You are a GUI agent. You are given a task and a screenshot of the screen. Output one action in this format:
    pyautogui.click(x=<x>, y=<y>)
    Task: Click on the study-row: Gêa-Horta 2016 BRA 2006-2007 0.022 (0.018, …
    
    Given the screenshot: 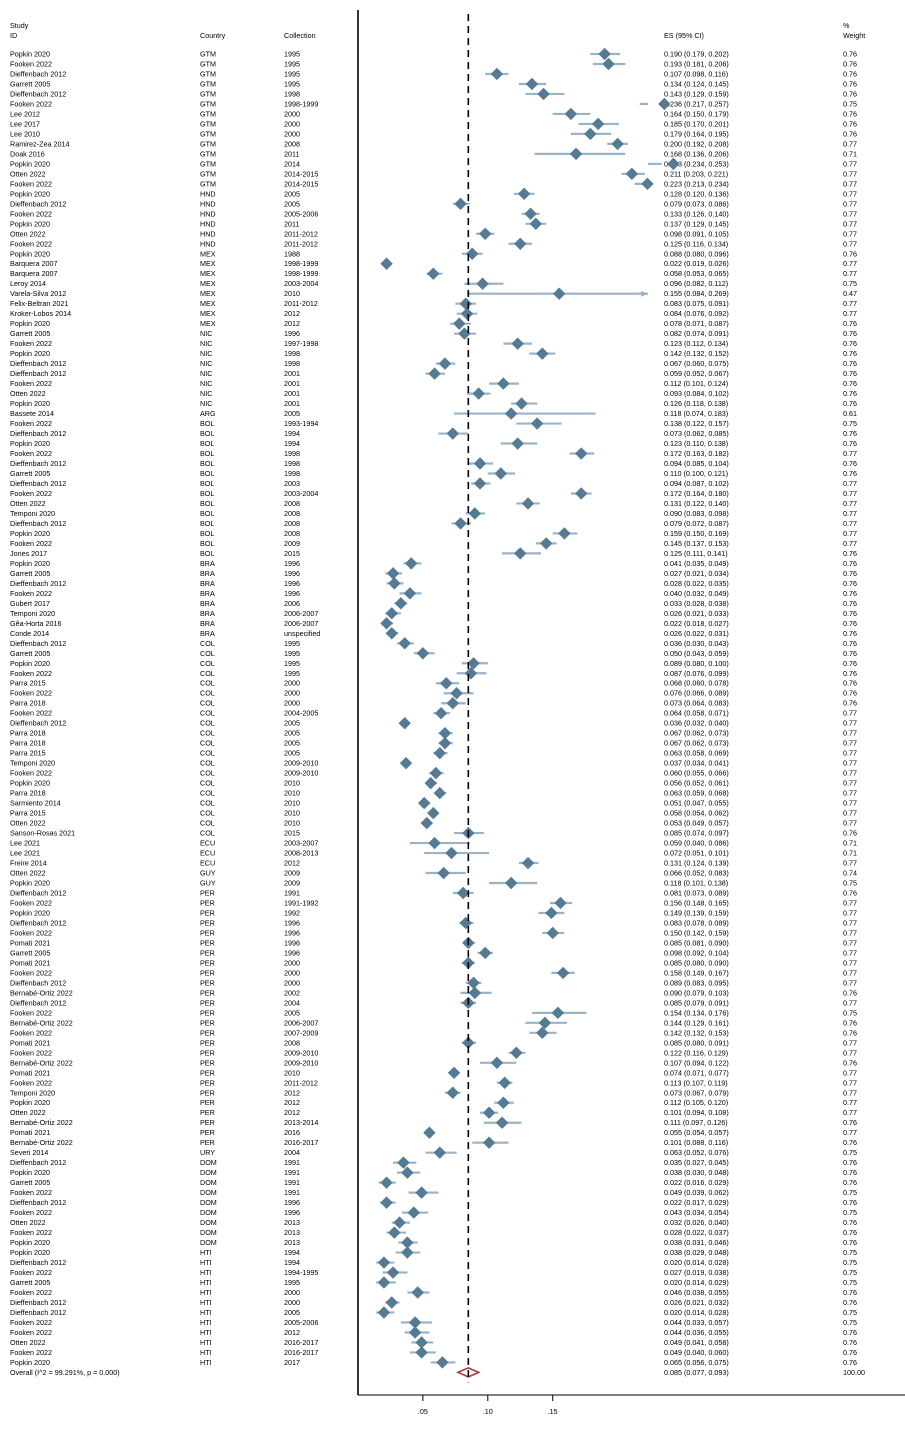 What is the action you would take?
    pyautogui.click(x=433, y=623)
    